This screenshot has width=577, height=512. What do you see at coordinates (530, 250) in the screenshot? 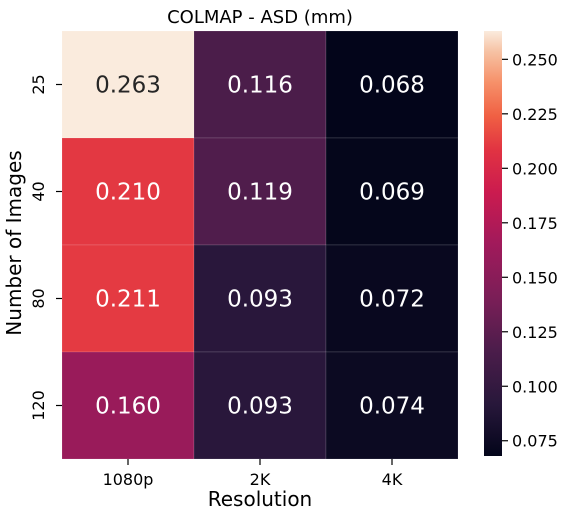
I see `colorbar-ticks: 0.075 0.100 0.125 0.150 0.175 0.200 0.225 0.250` at bounding box center [530, 250].